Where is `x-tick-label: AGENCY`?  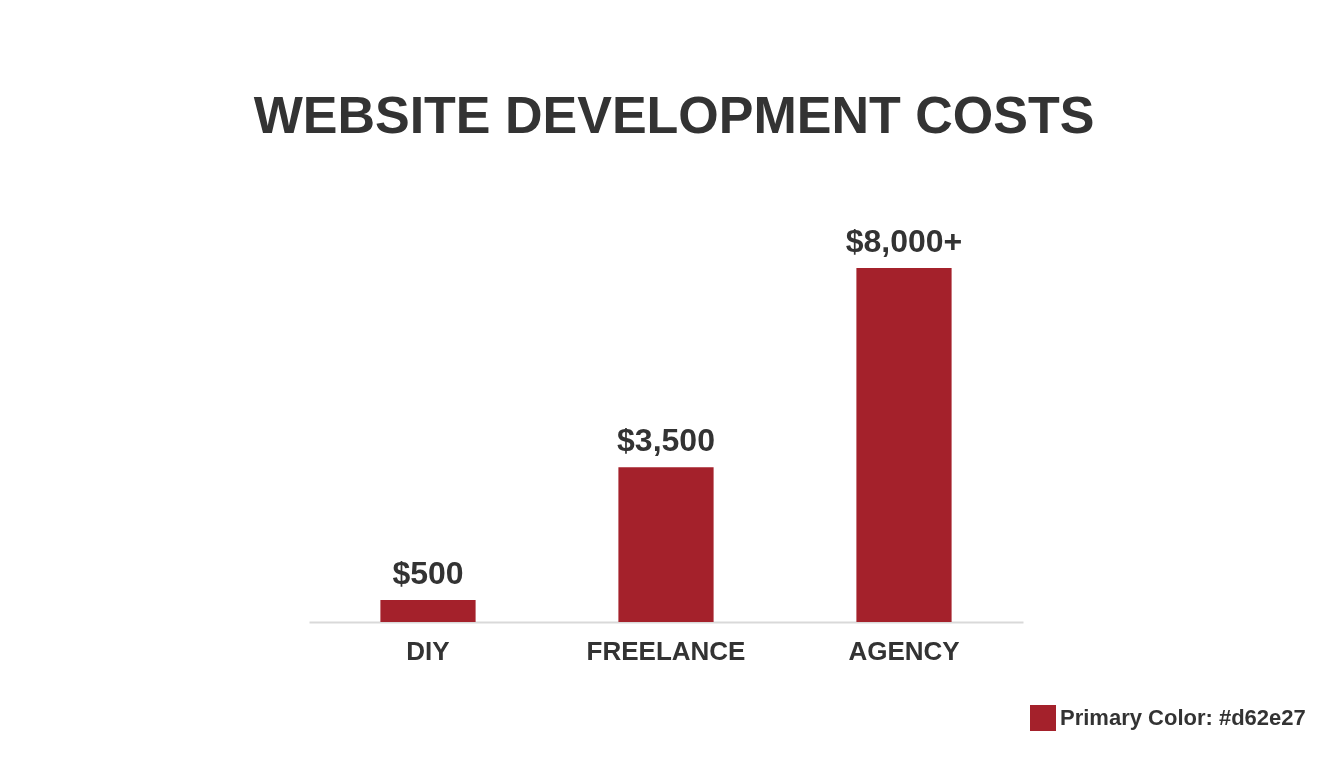
x-tick-label: AGENCY is located at coordinates (904, 650).